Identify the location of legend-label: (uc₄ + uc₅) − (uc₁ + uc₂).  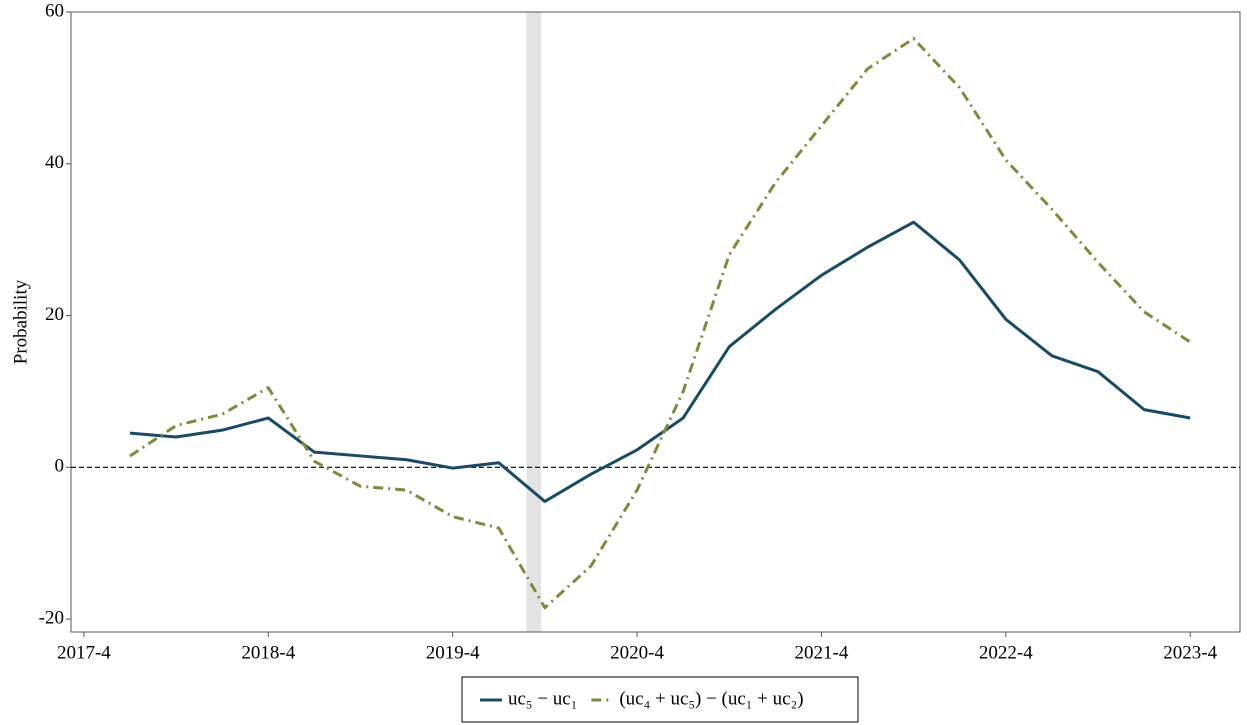
(711, 698).